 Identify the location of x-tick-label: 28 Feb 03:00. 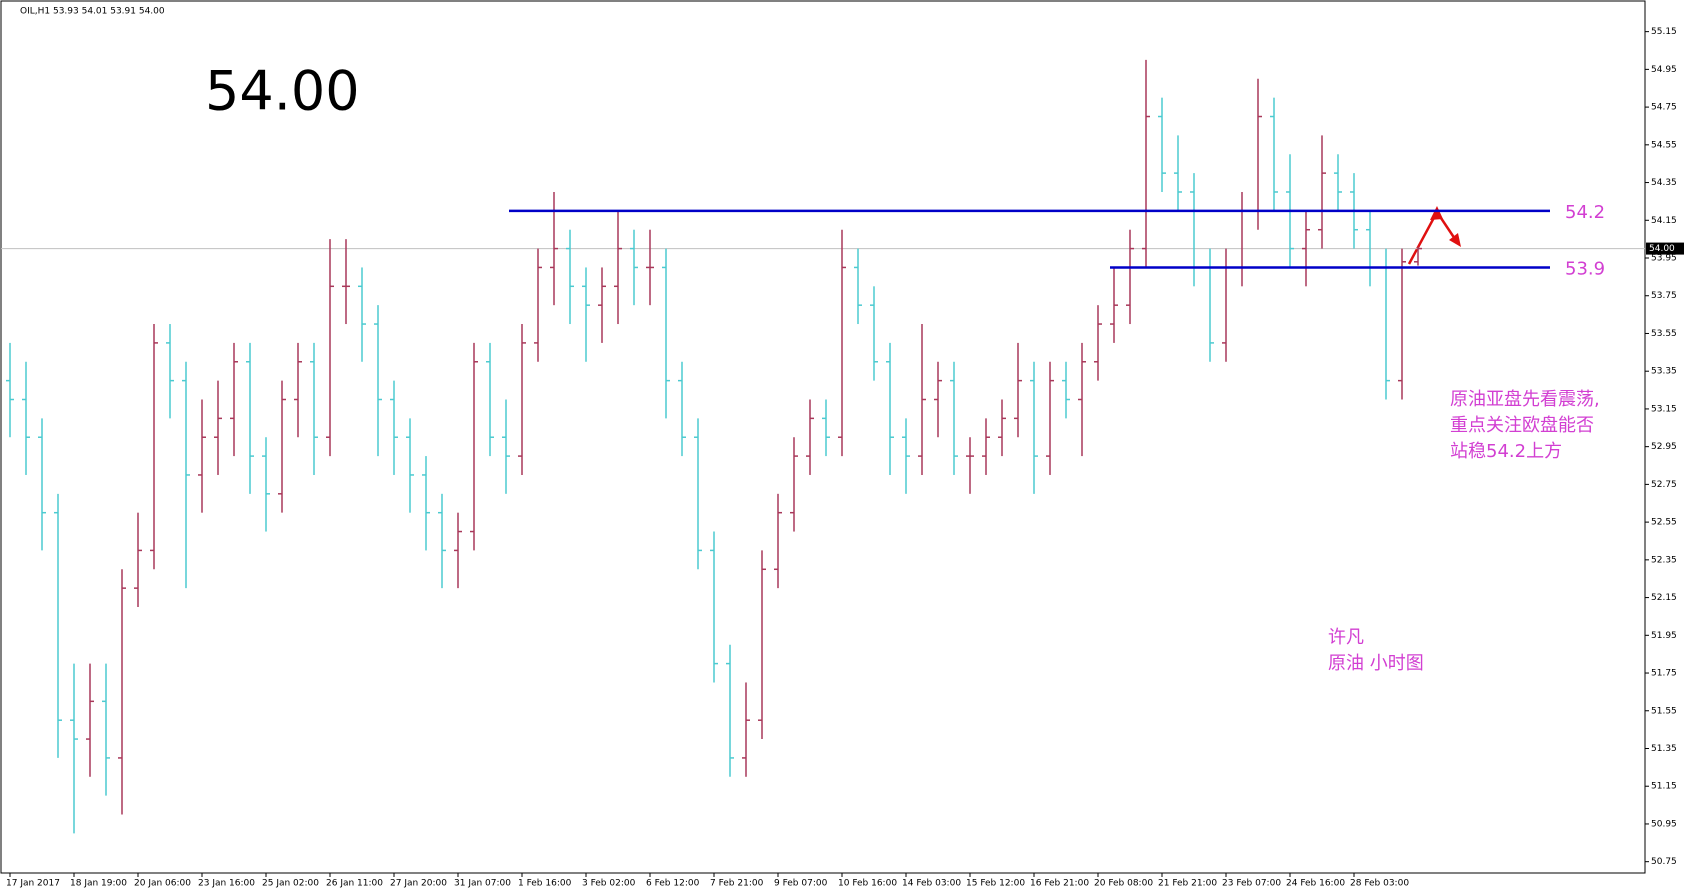
(1379, 884).